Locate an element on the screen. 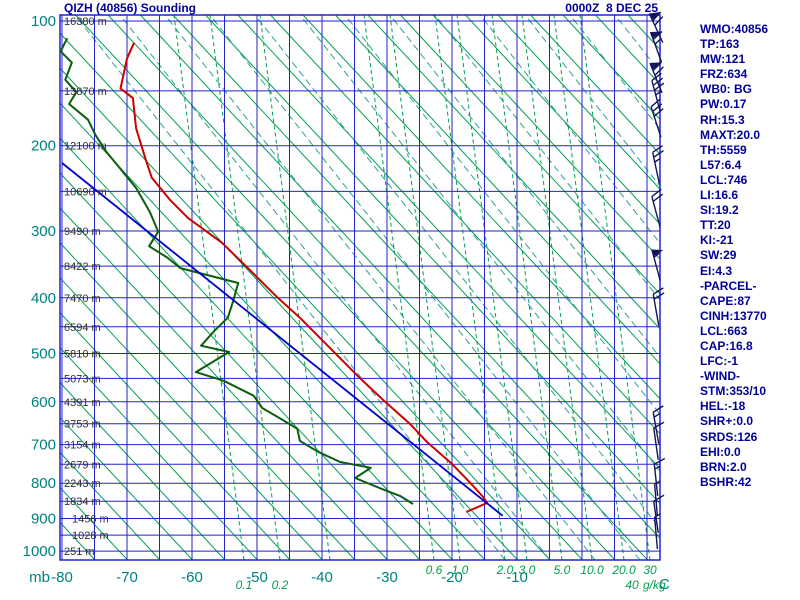 The image size is (800, 600). mixing-ratio-label: 10.0 is located at coordinates (592, 570).